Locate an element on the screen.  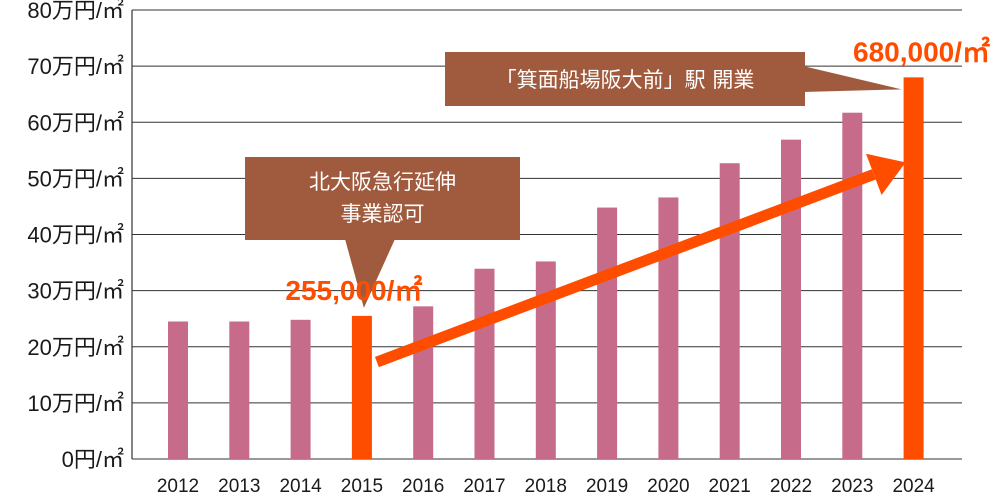
y-tick-label: 40万円/㎡ is located at coordinates (75, 235).